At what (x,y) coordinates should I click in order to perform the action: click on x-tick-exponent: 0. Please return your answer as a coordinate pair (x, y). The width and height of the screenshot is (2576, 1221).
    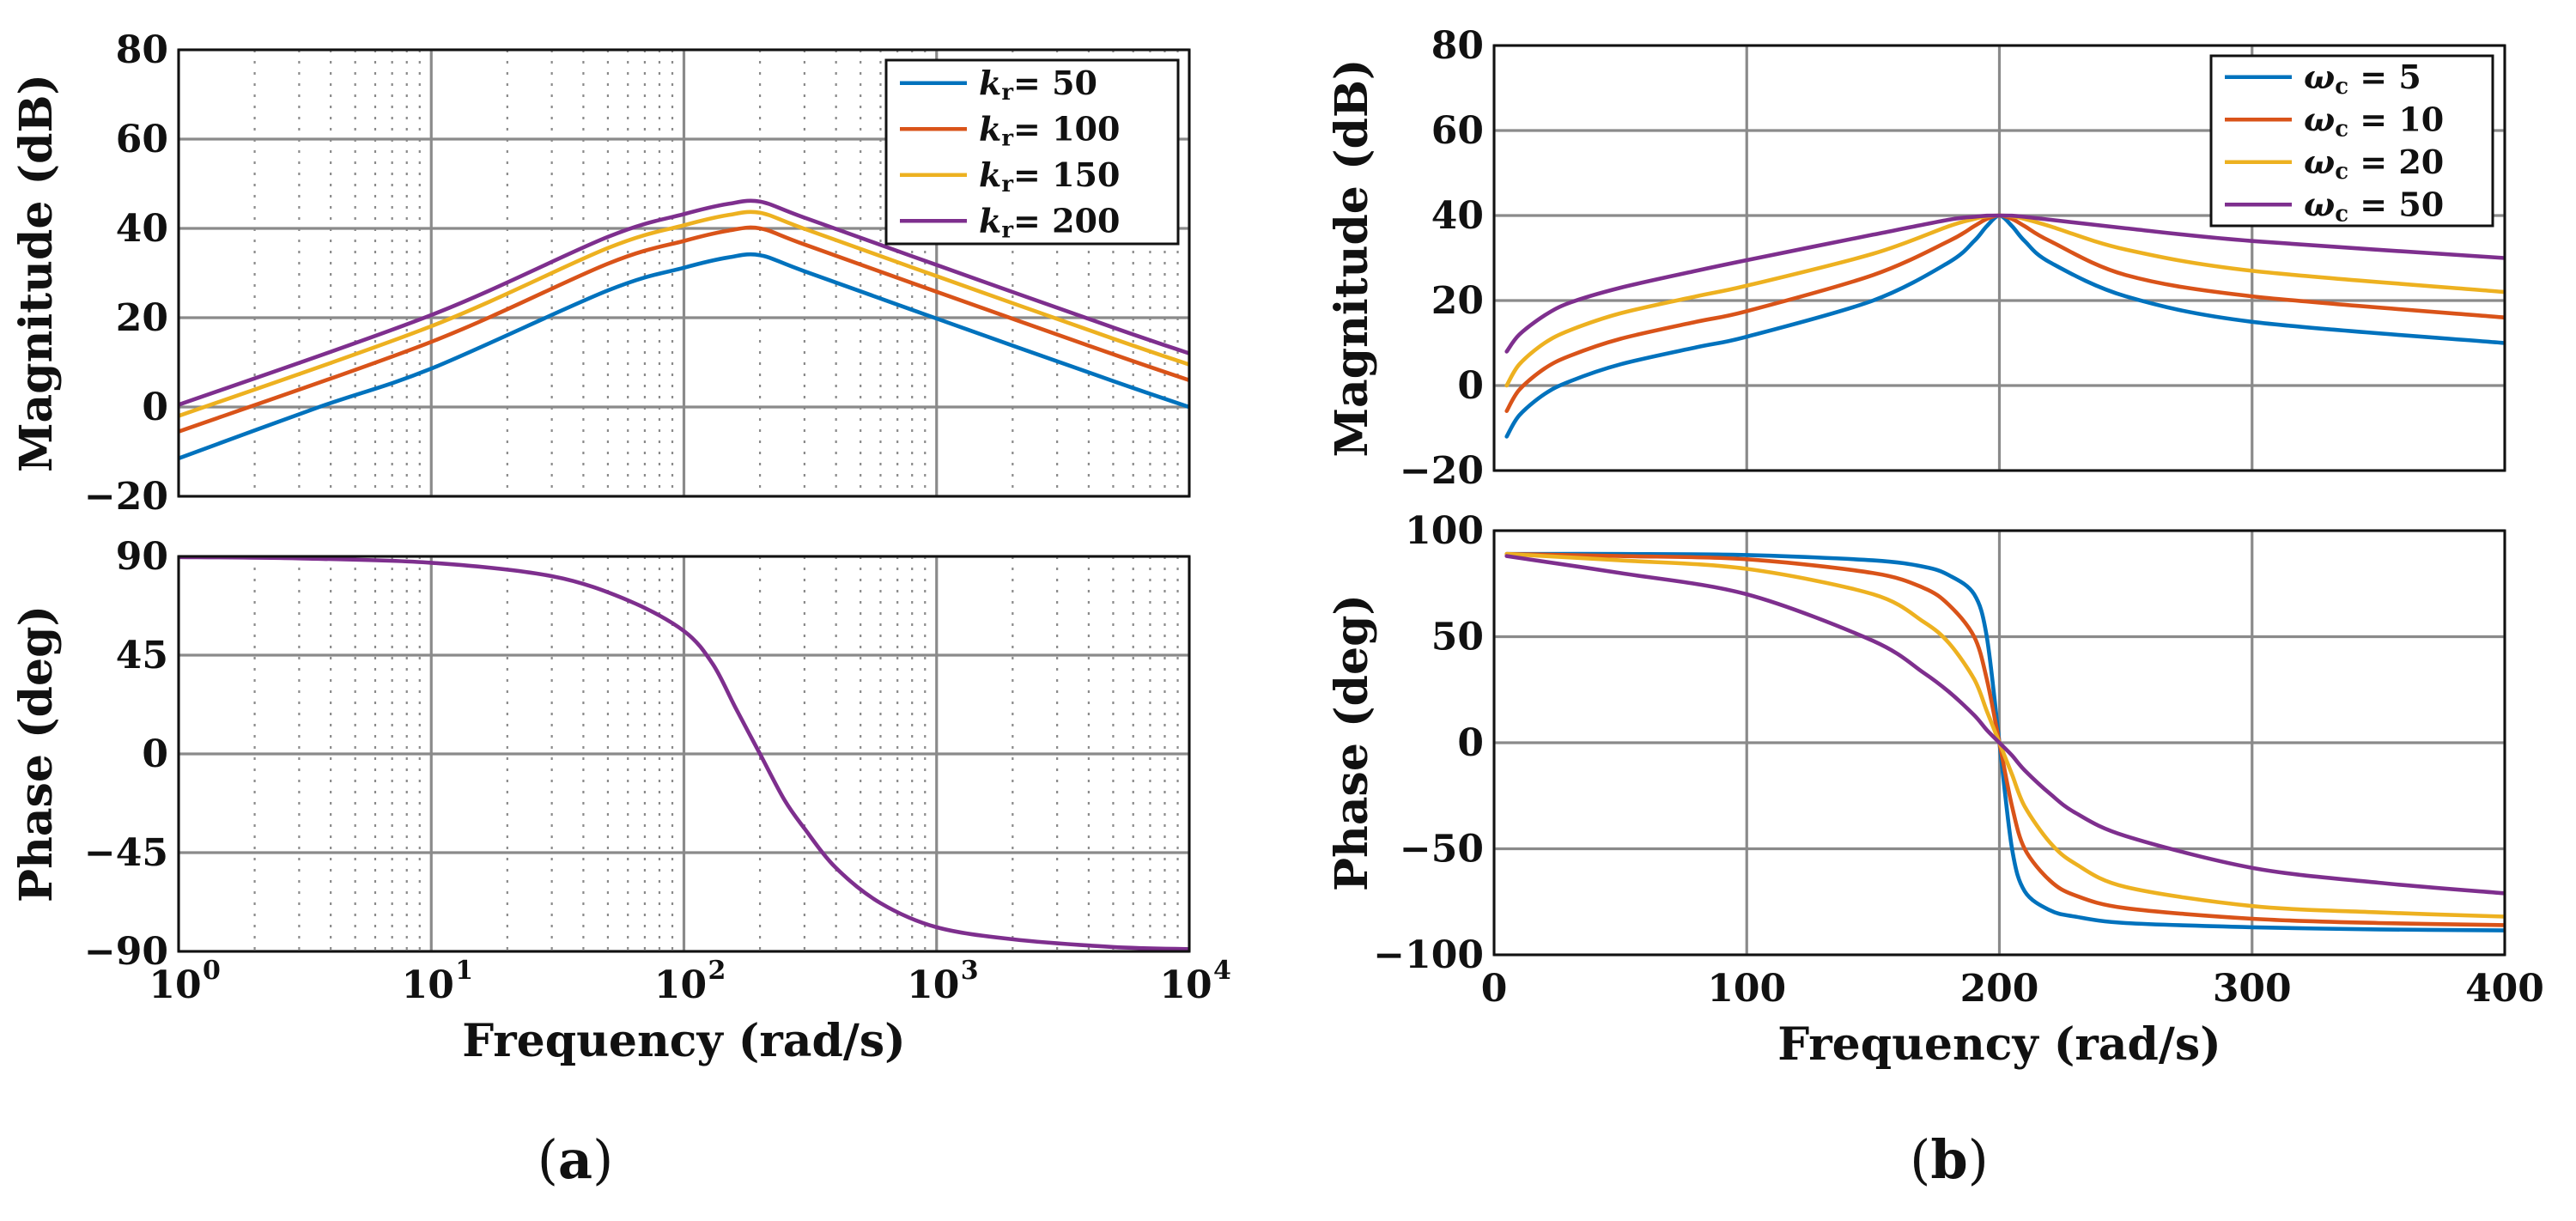
    Looking at the image, I should click on (212, 971).